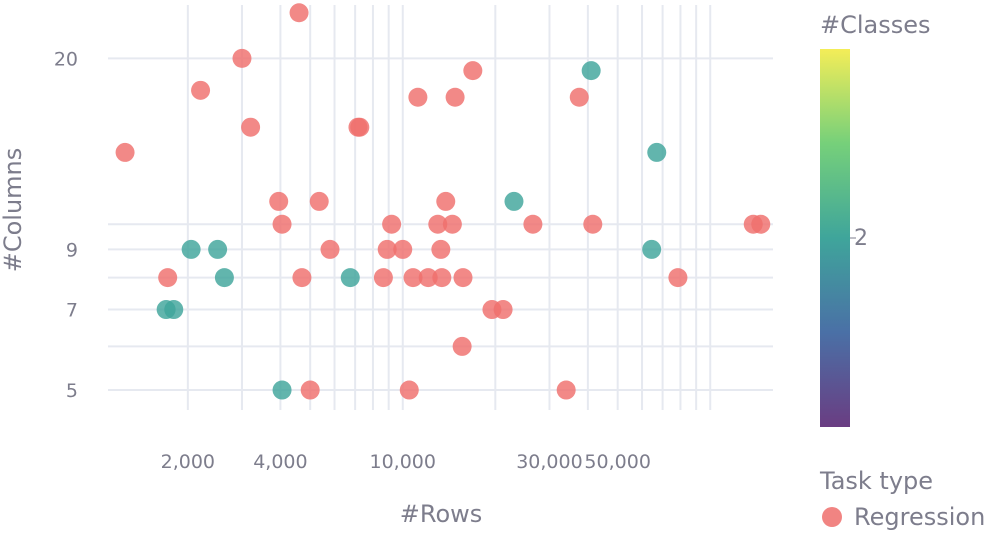 This screenshot has width=996, height=545. Describe the element at coordinates (902, 499) in the screenshot. I see `legend: Task type Regression` at that location.